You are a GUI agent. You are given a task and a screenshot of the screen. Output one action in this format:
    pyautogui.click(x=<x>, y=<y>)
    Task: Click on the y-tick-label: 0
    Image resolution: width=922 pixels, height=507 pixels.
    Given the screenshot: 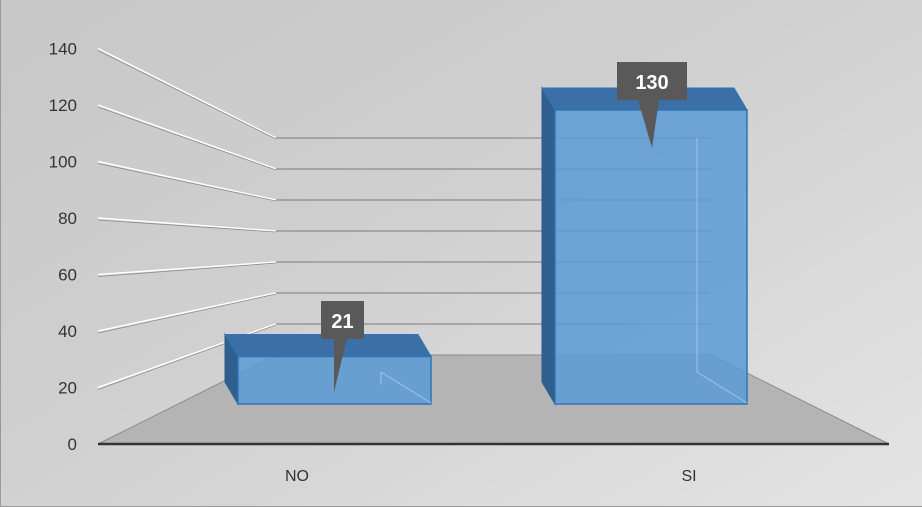 What is the action you would take?
    pyautogui.click(x=72, y=444)
    